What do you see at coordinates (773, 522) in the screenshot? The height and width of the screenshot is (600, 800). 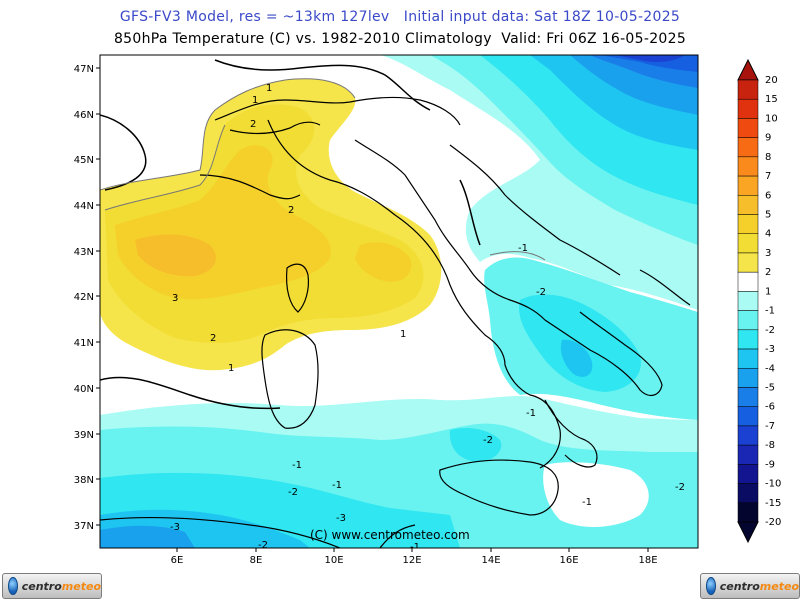 I see `colorbar-label: -20` at bounding box center [773, 522].